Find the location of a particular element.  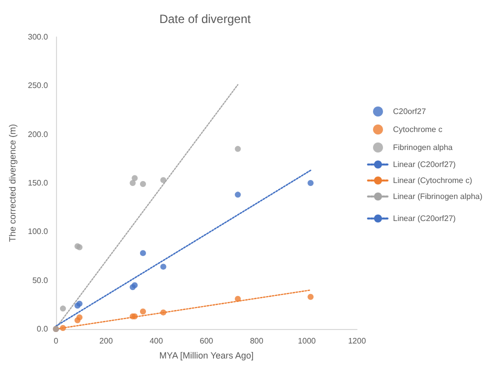

y-tick-label: 250.0 is located at coordinates (38, 85).